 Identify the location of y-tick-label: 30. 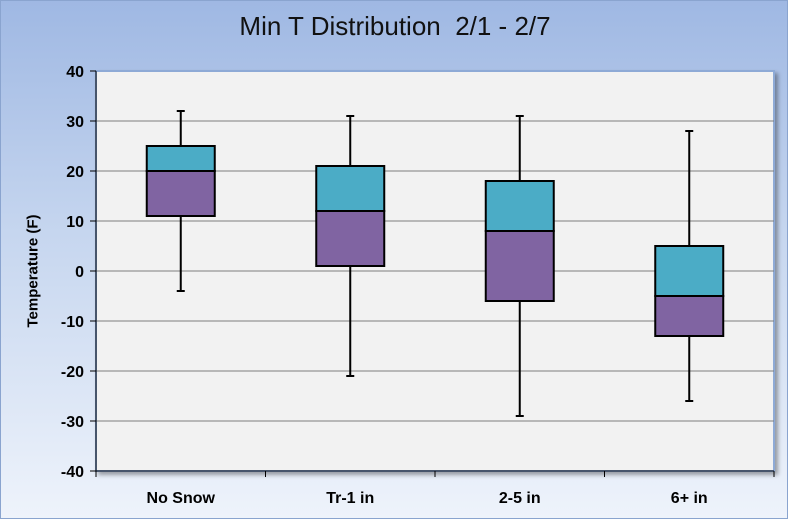
(75, 122).